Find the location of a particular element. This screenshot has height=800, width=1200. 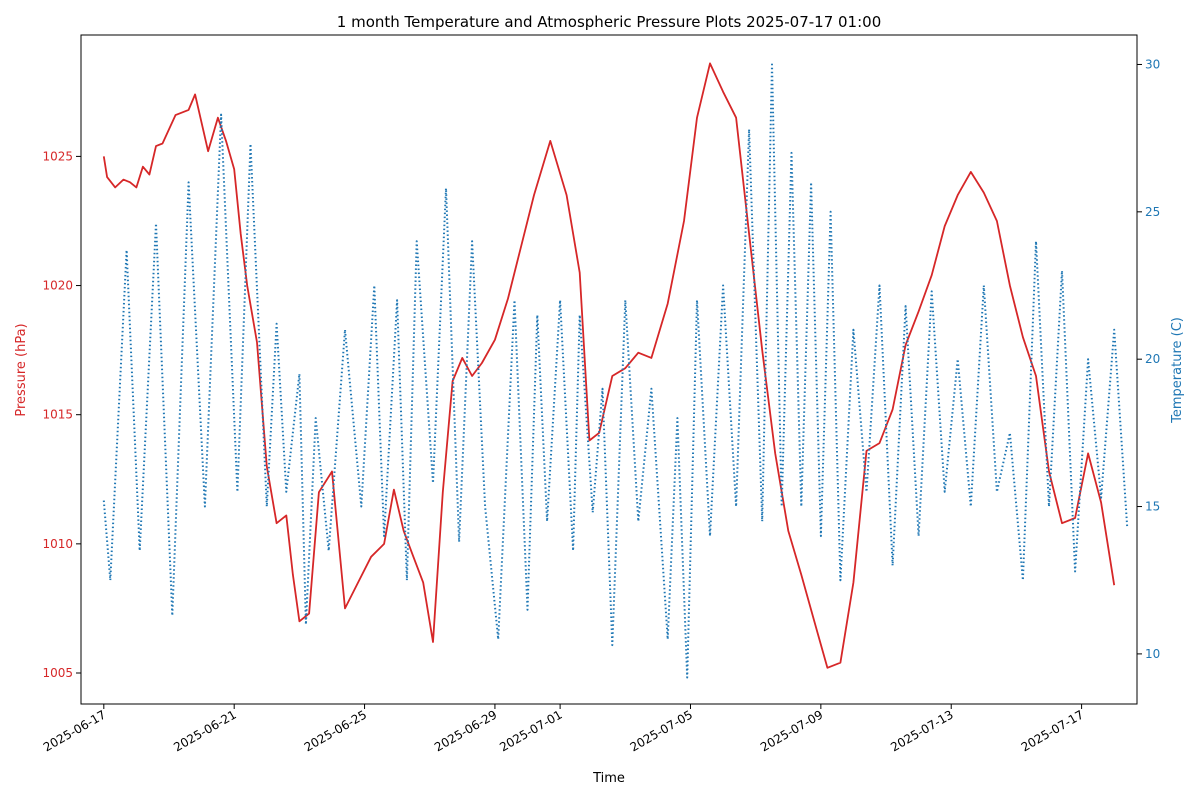

x-axis-label: Time is located at coordinates (608, 778).